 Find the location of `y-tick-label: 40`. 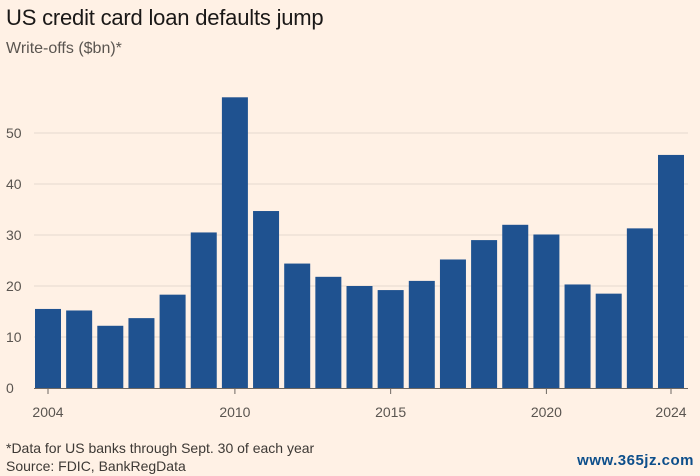

y-tick-label: 40 is located at coordinates (14, 184).